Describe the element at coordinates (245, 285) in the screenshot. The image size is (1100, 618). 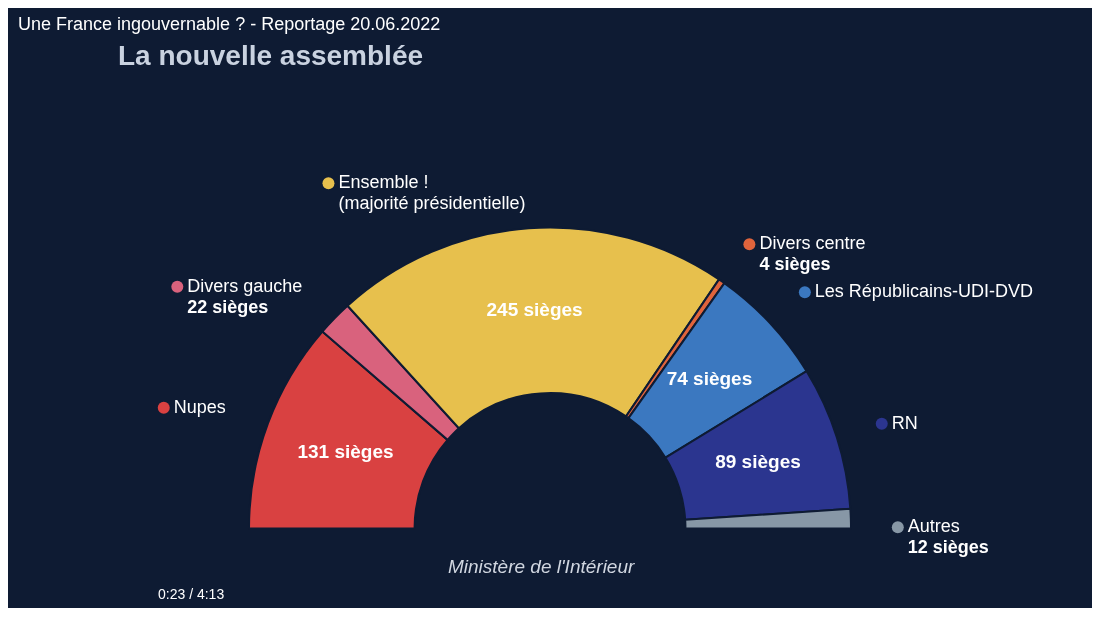
I see `legend-label: Divers gauche` at that location.